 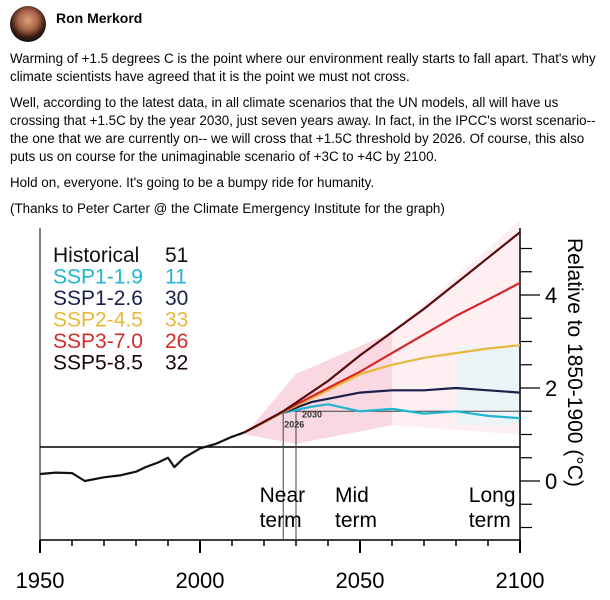 What do you see at coordinates (142, 457) in the screenshot?
I see `series-line-historical` at bounding box center [142, 457].